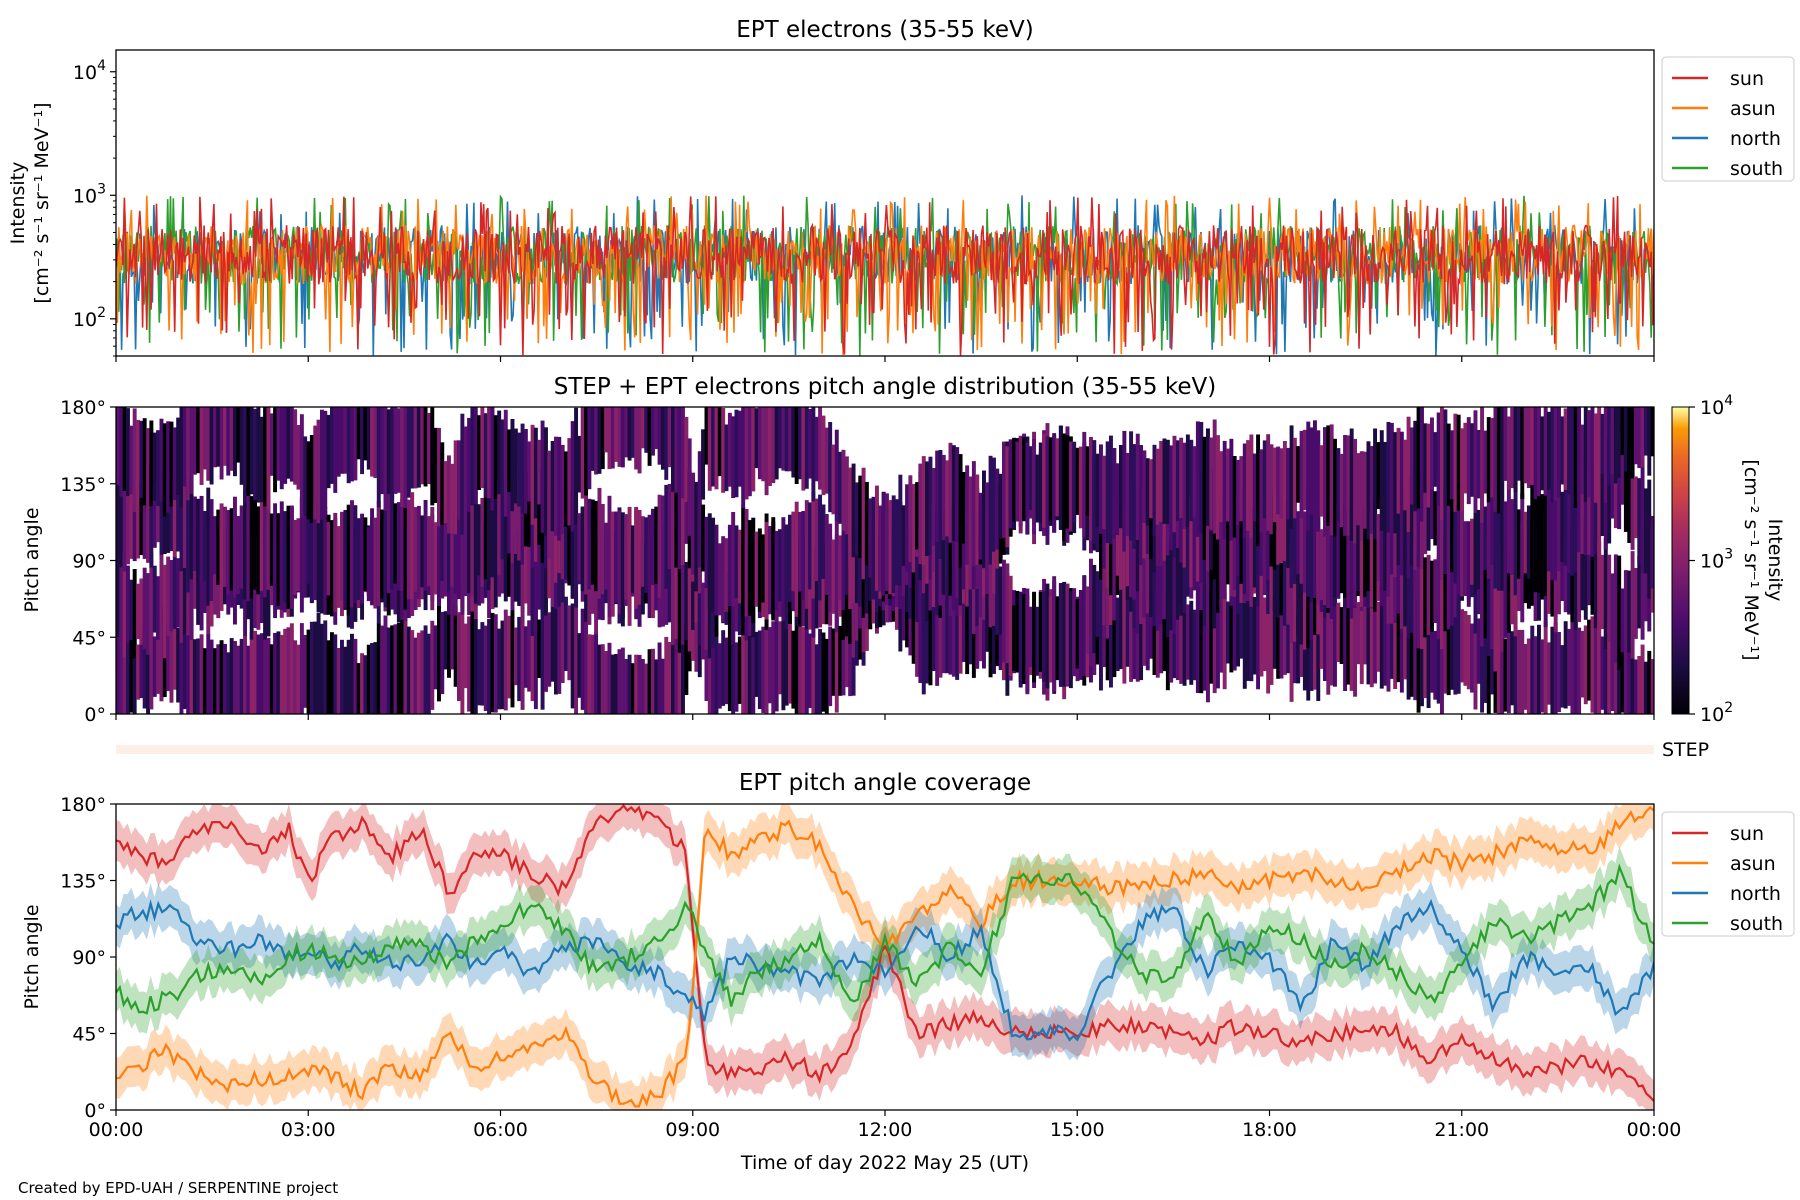  What do you see at coordinates (178, 1188) in the screenshot?
I see `credit-text: Created by EPD-UAH / SERPENTINE project` at bounding box center [178, 1188].